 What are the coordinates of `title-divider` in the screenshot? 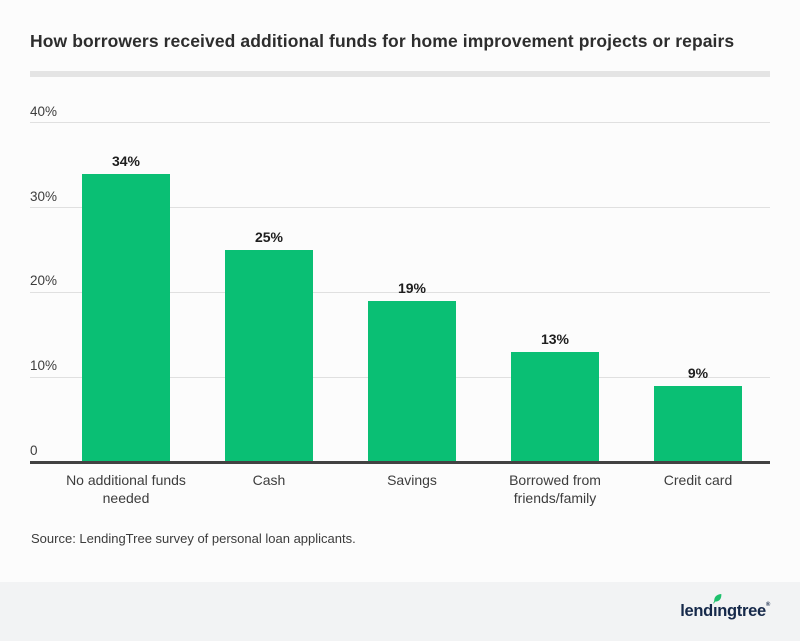 It's located at (400, 74).